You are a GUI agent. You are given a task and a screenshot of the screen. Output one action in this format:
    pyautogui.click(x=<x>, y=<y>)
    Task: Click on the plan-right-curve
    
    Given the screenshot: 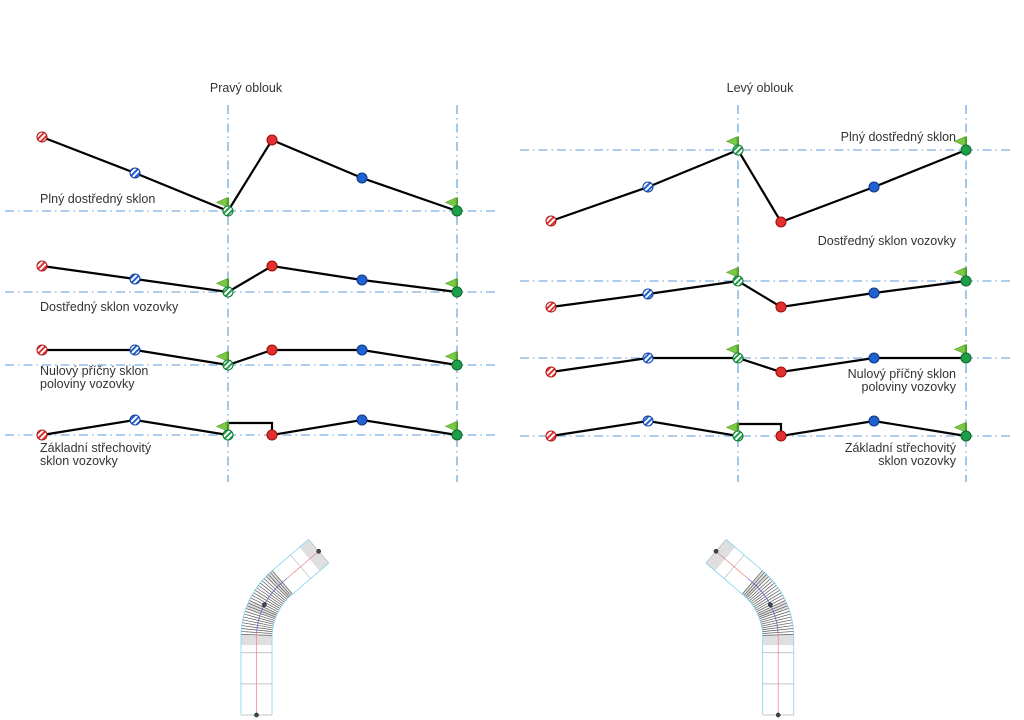 What is the action you would take?
    pyautogui.click(x=285, y=628)
    